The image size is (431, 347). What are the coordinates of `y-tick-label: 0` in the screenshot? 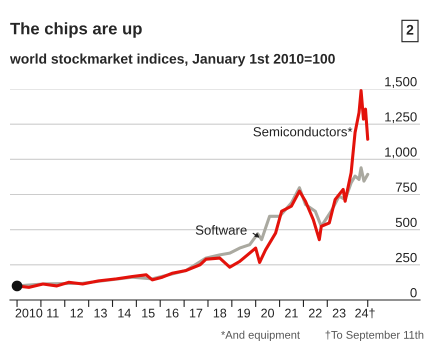 It's located at (413, 293).